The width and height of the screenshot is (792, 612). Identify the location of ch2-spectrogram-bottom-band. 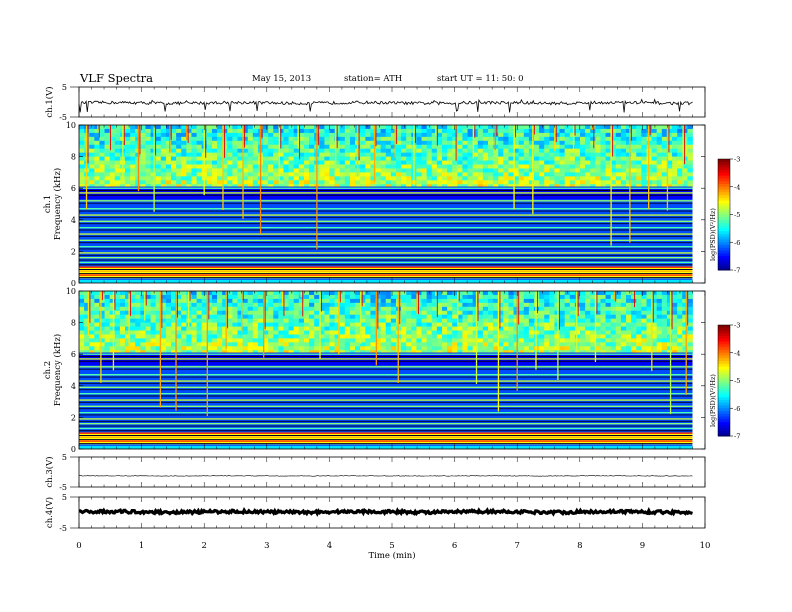
(386, 447).